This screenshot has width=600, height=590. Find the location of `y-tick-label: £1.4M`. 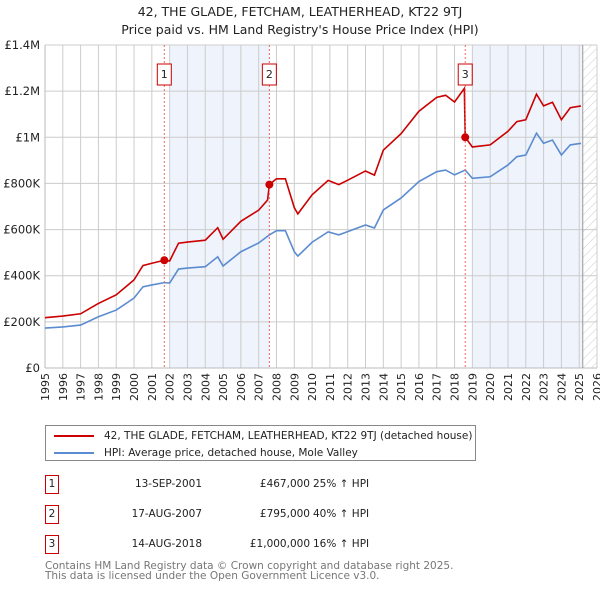

y-tick-label: £1.4M is located at coordinates (22, 45).